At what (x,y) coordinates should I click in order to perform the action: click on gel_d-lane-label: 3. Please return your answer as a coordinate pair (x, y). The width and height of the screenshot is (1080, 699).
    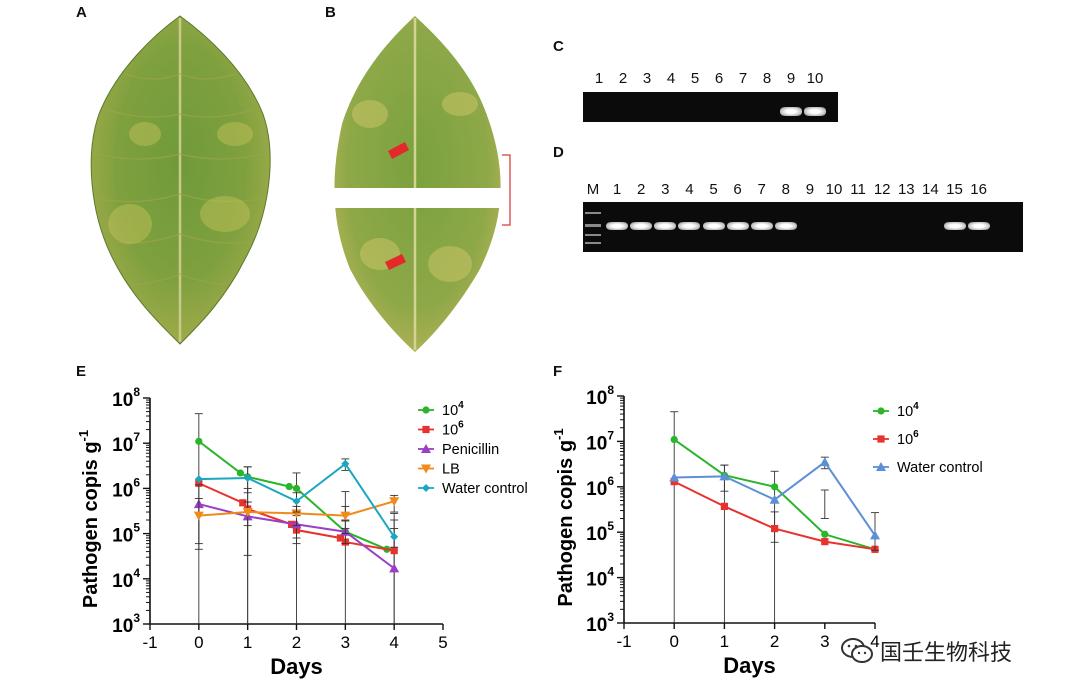
    Looking at the image, I should click on (665, 189).